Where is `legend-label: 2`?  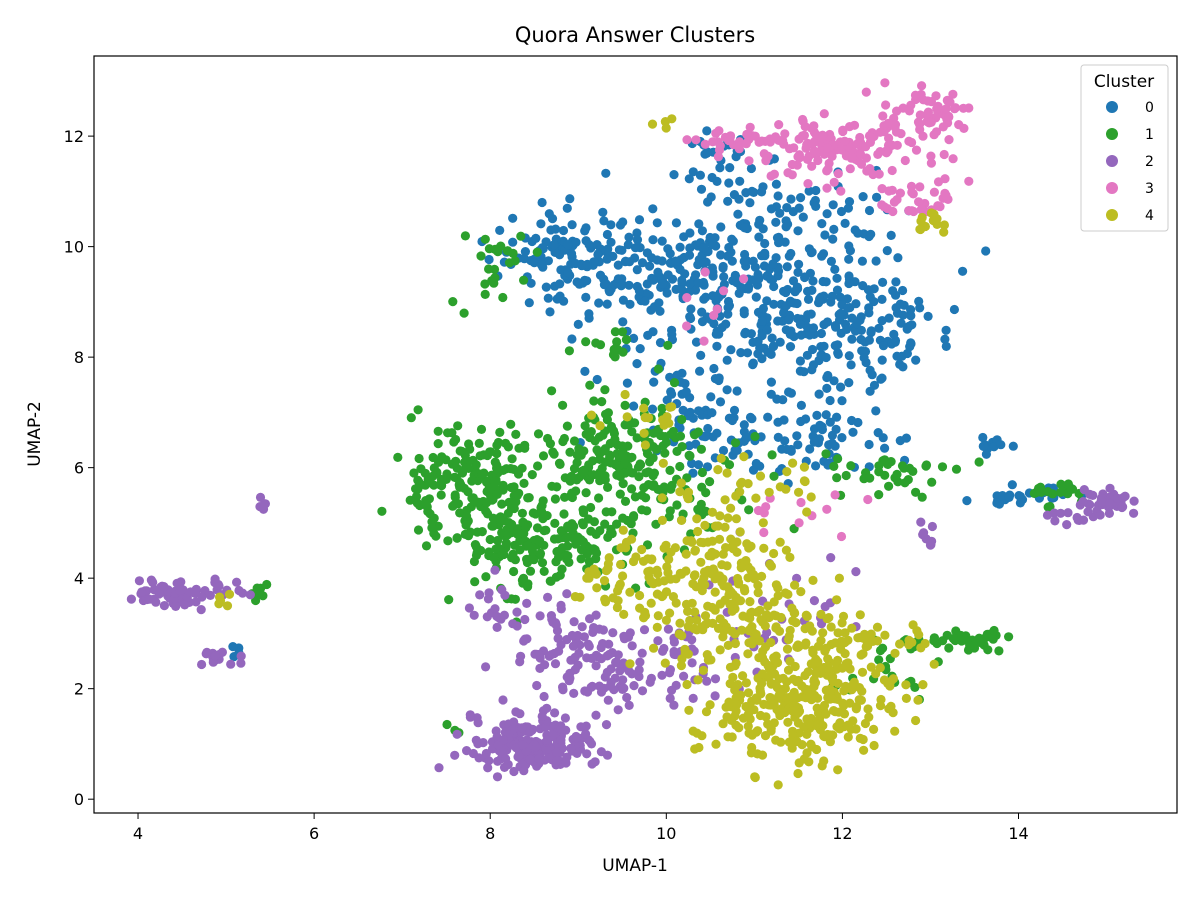
legend-label: 2 is located at coordinates (1149, 162).